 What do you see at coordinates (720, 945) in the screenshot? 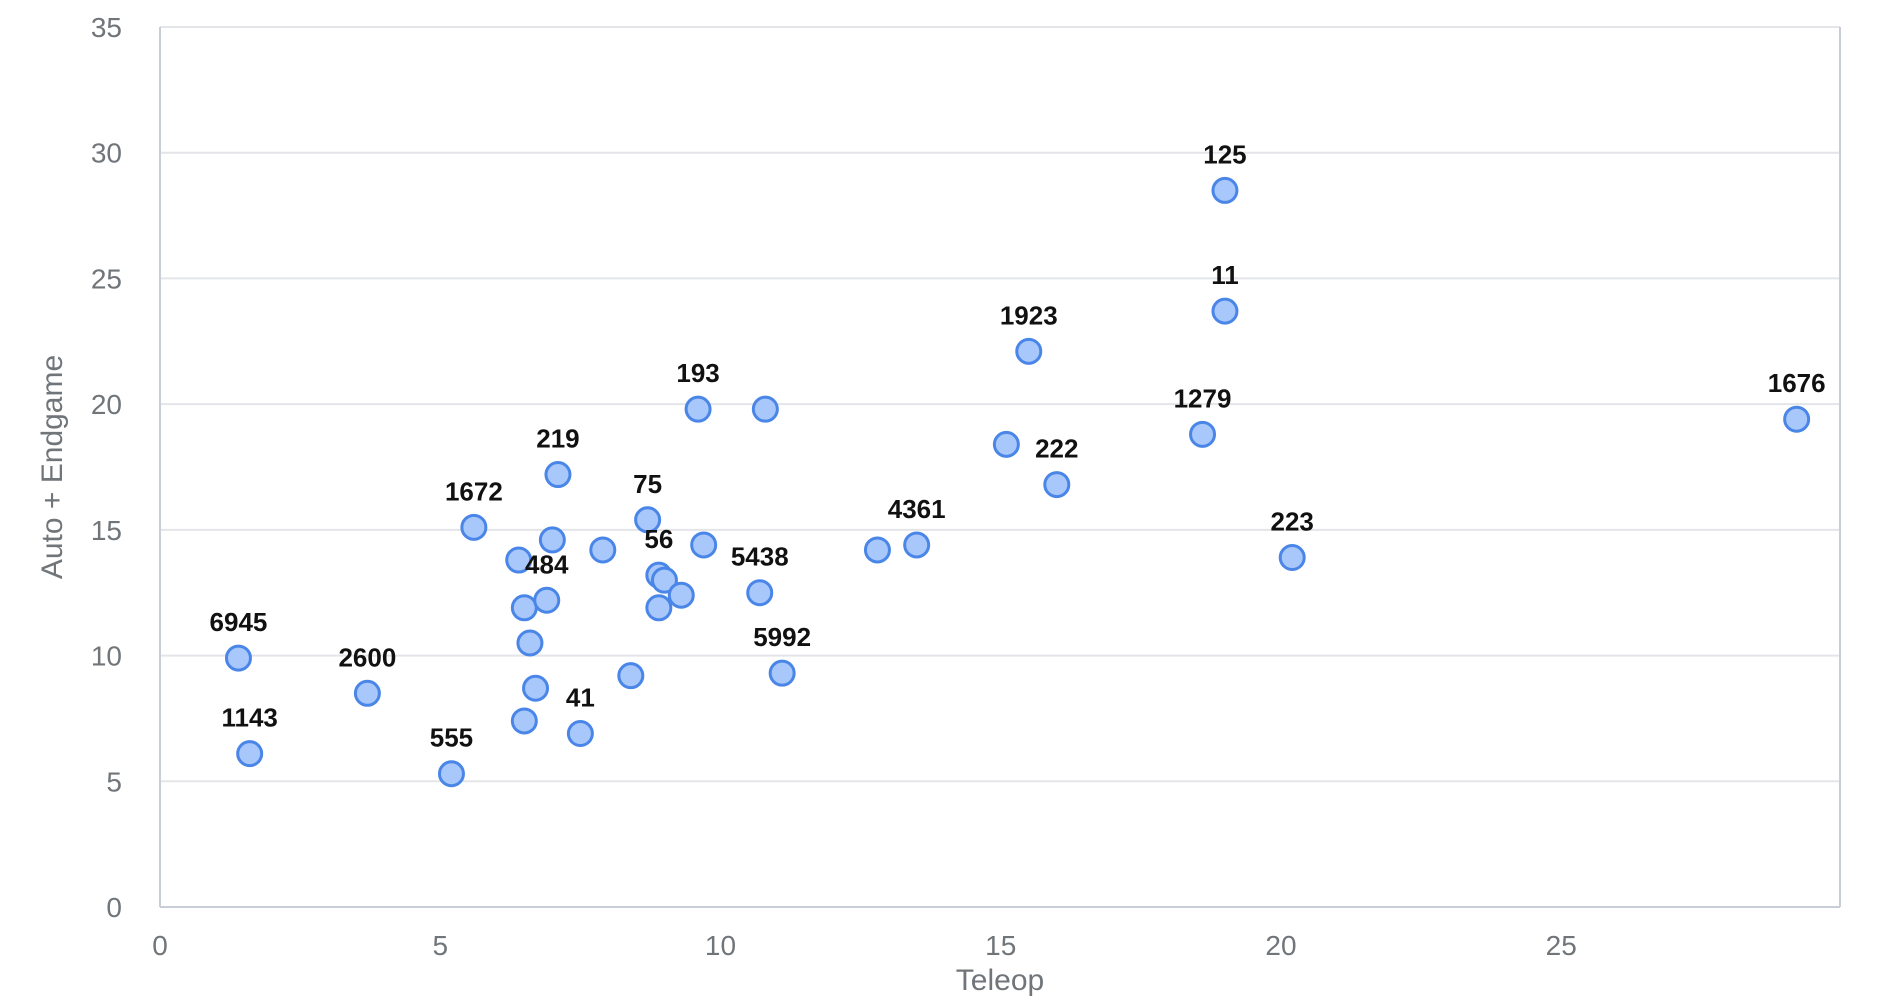
I see `x-tick-label: 10` at bounding box center [720, 945].